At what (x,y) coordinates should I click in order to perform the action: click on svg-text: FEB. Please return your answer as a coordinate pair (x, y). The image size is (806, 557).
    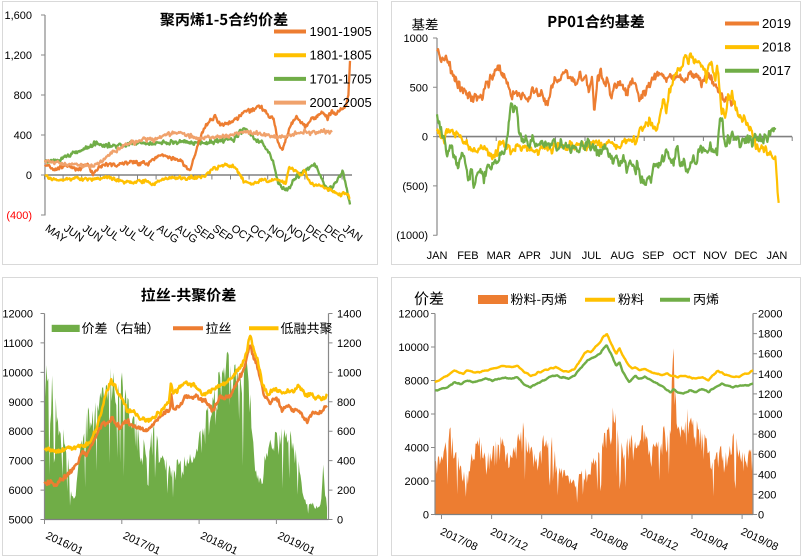
    Looking at the image, I should click on (467, 256).